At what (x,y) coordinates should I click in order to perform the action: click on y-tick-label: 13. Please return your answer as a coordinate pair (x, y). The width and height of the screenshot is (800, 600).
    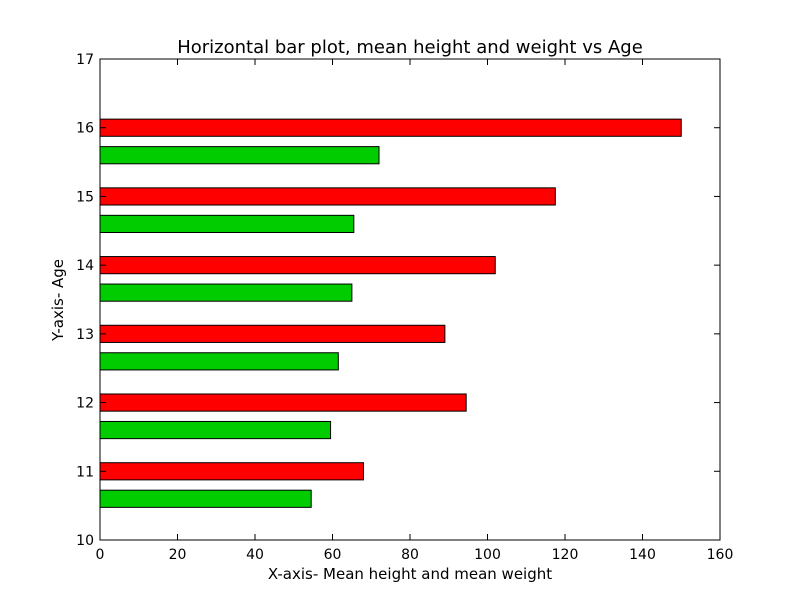
    Looking at the image, I should click on (85, 335).